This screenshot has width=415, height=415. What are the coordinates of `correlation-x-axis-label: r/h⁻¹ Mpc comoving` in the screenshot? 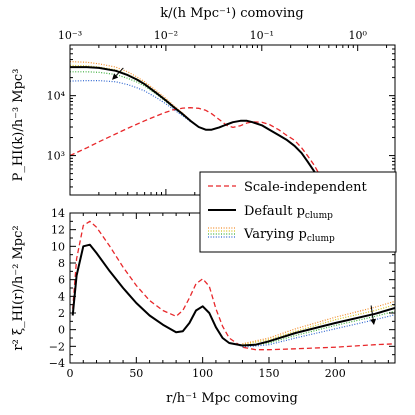 It's located at (232, 398).